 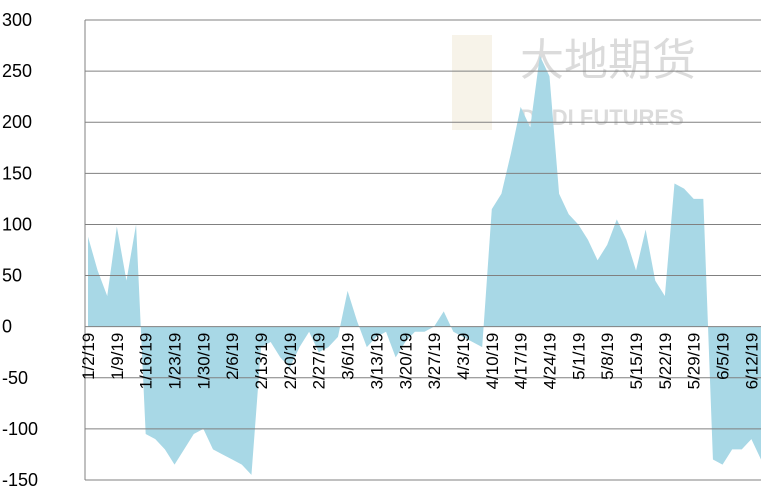 I want to click on x-tick-label: 3/13/19, so click(x=376, y=361).